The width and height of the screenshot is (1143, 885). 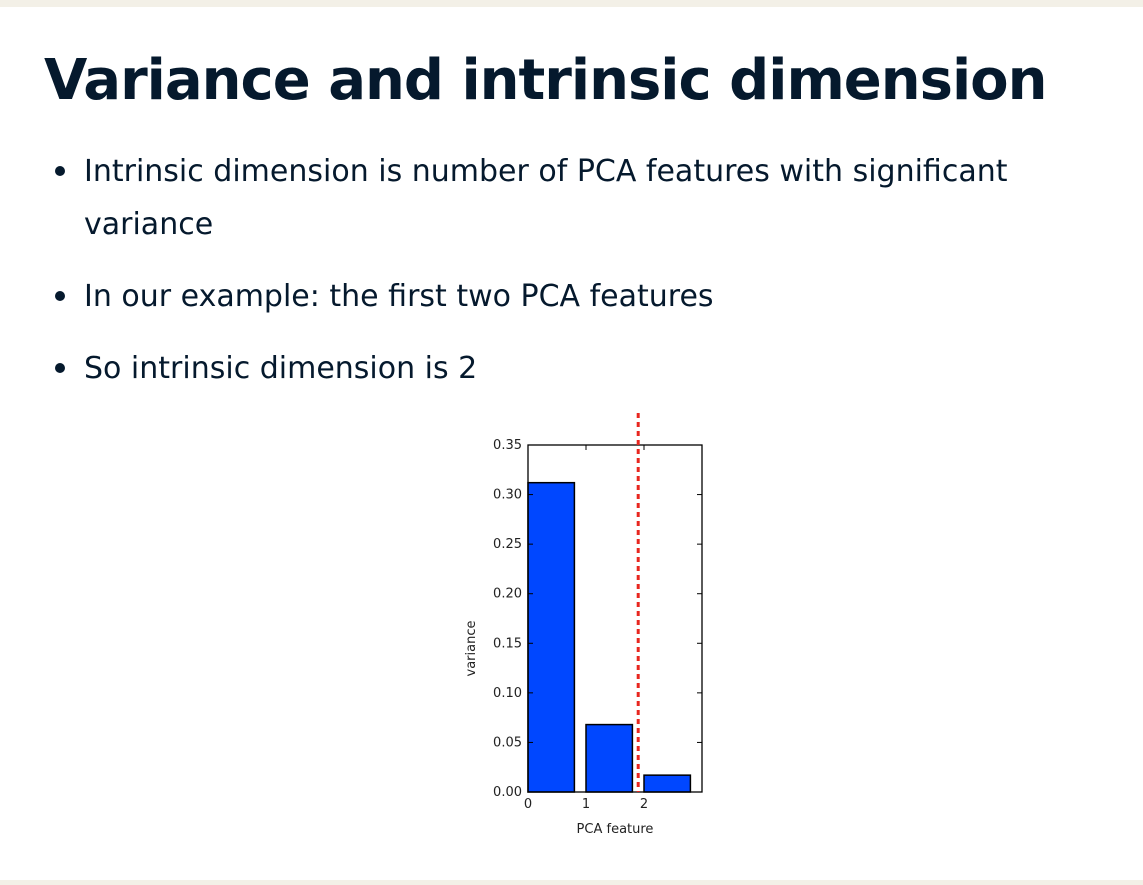 What do you see at coordinates (507, 594) in the screenshot?
I see `y-tick-label: 0.20` at bounding box center [507, 594].